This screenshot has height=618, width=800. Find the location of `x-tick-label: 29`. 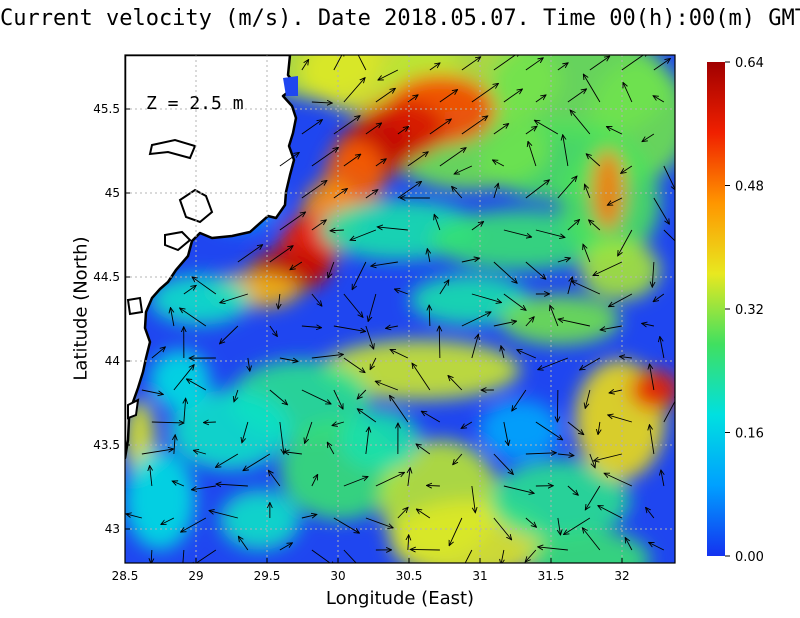

x-tick-label: 29 is located at coordinates (195, 576).